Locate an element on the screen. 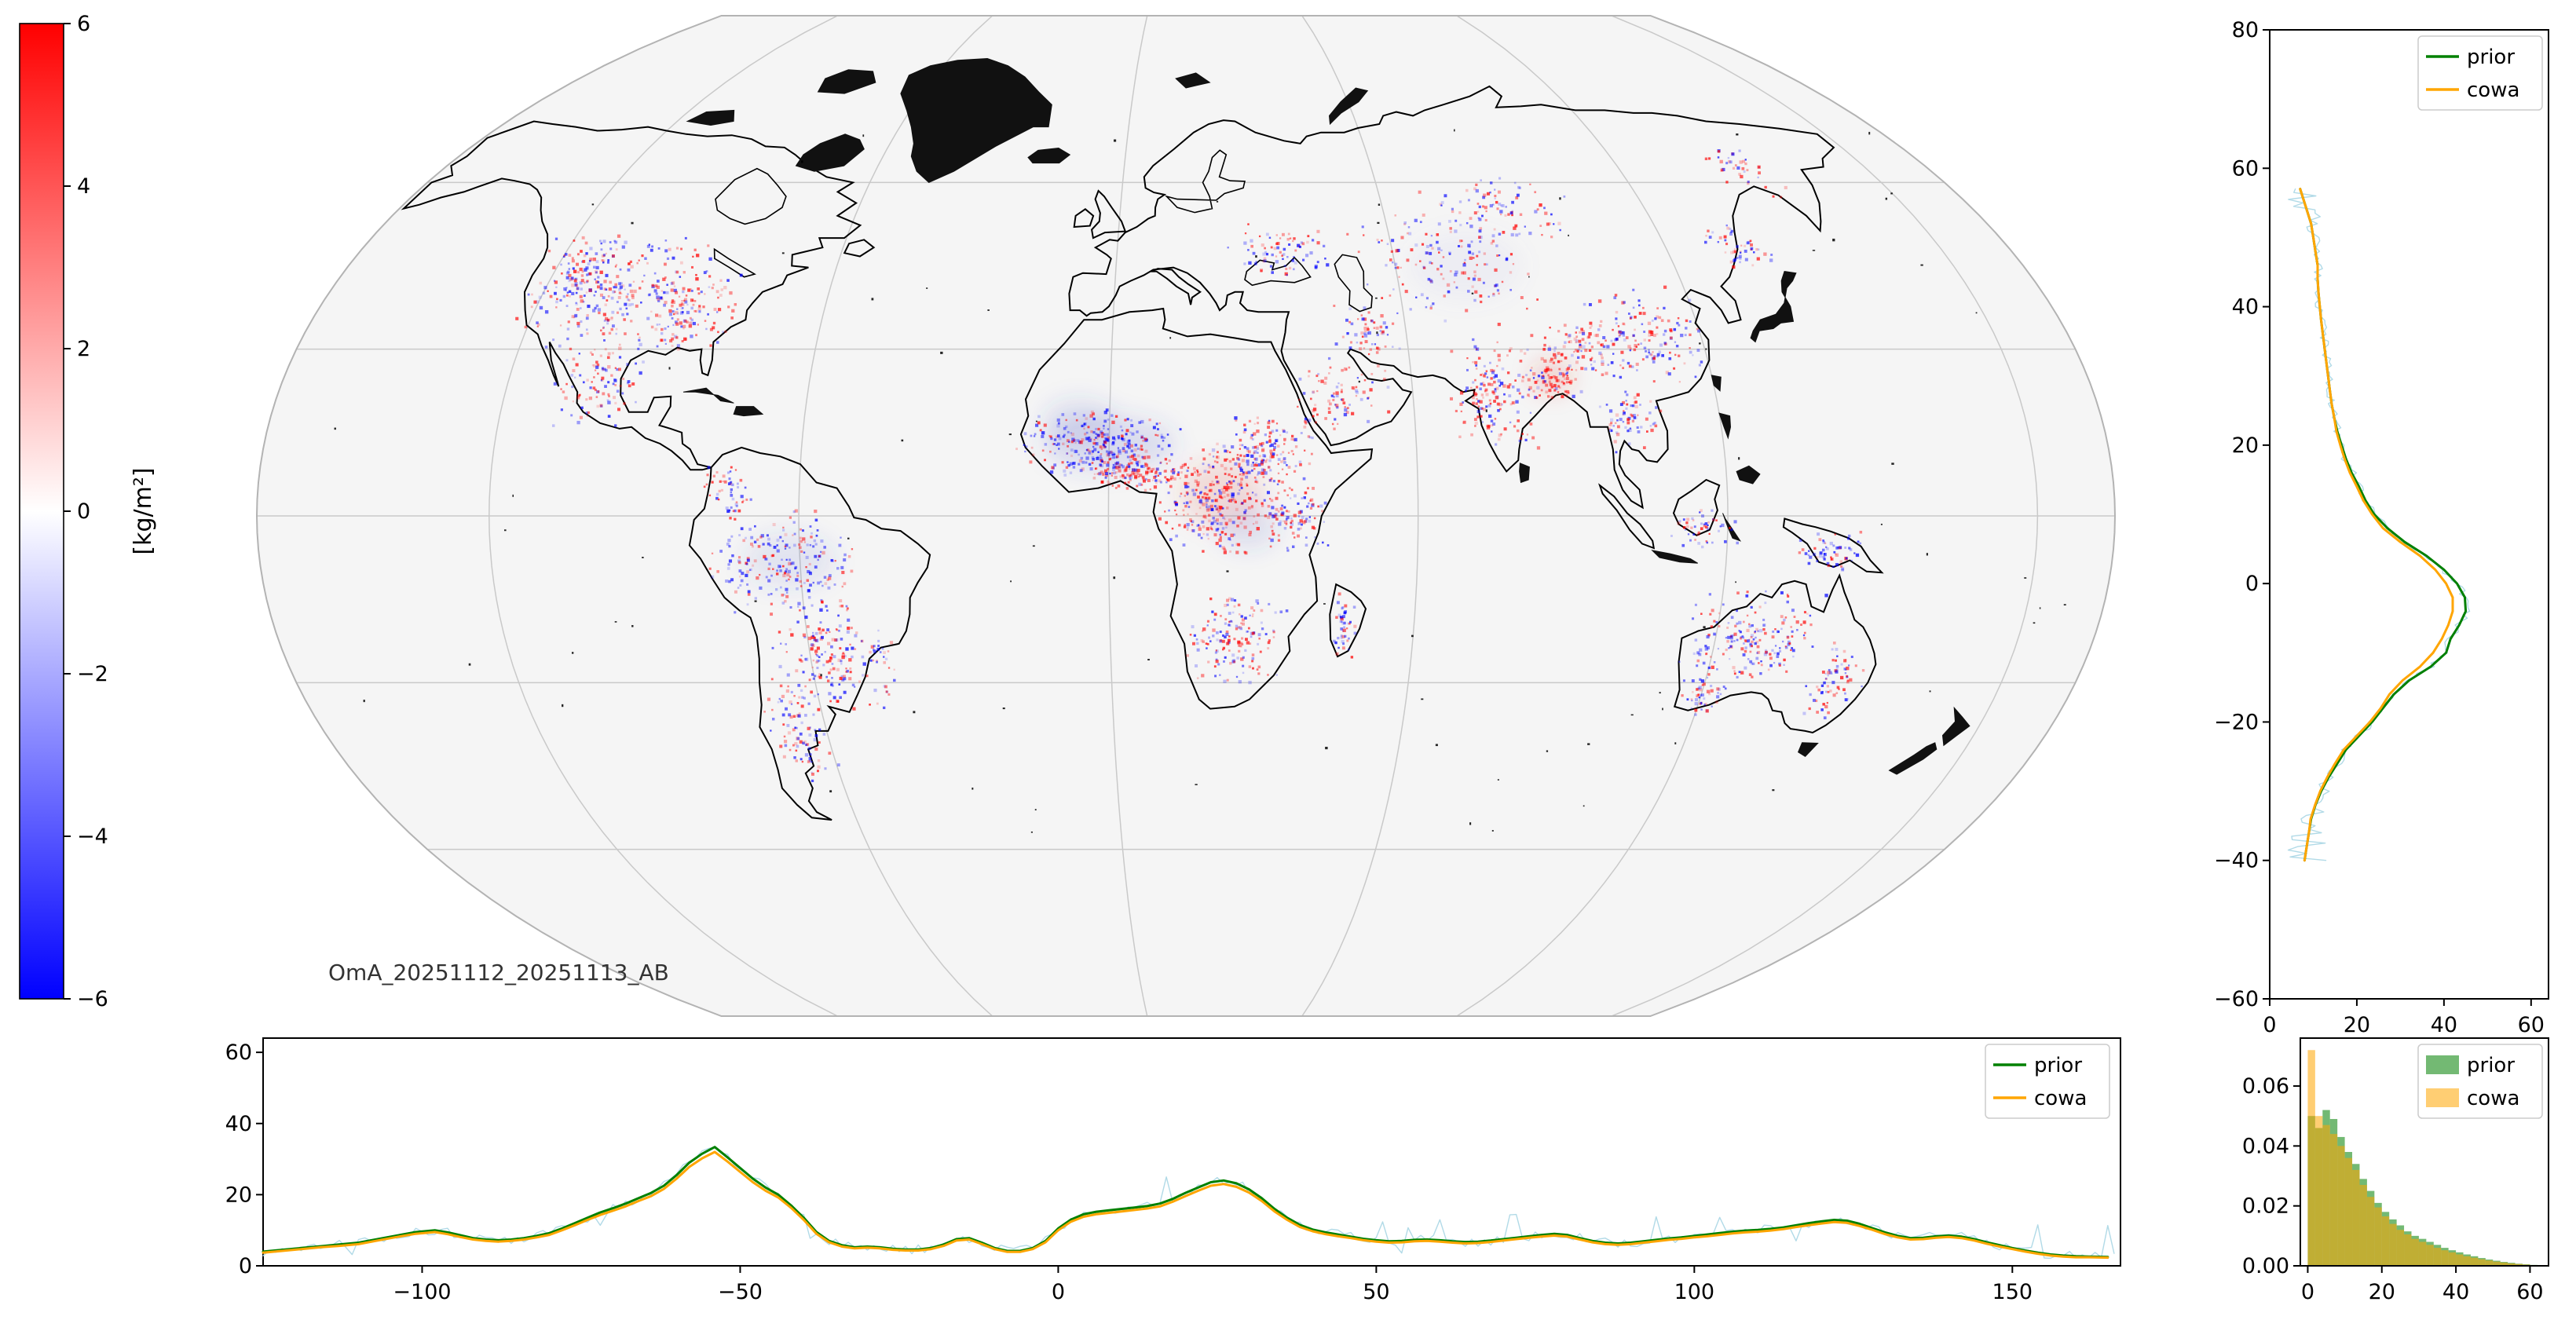 Image resolution: width=2576 pixels, height=1331 pixels. x-tick-label: 100 is located at coordinates (1695, 1292).